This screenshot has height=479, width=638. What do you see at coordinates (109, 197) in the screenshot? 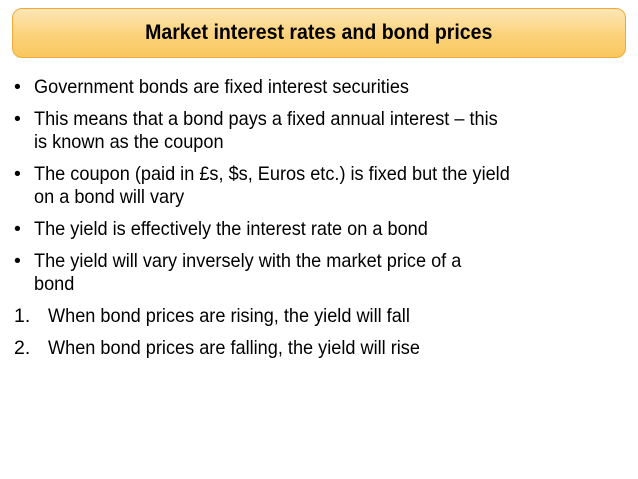
I see `bullet-line: on a bond will vary` at bounding box center [109, 197].